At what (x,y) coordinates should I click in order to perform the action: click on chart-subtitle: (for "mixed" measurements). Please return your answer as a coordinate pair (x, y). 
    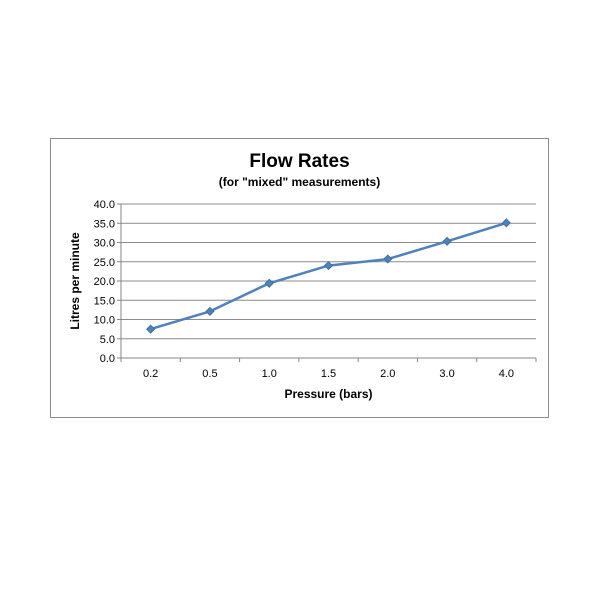
    Looking at the image, I should click on (299, 182).